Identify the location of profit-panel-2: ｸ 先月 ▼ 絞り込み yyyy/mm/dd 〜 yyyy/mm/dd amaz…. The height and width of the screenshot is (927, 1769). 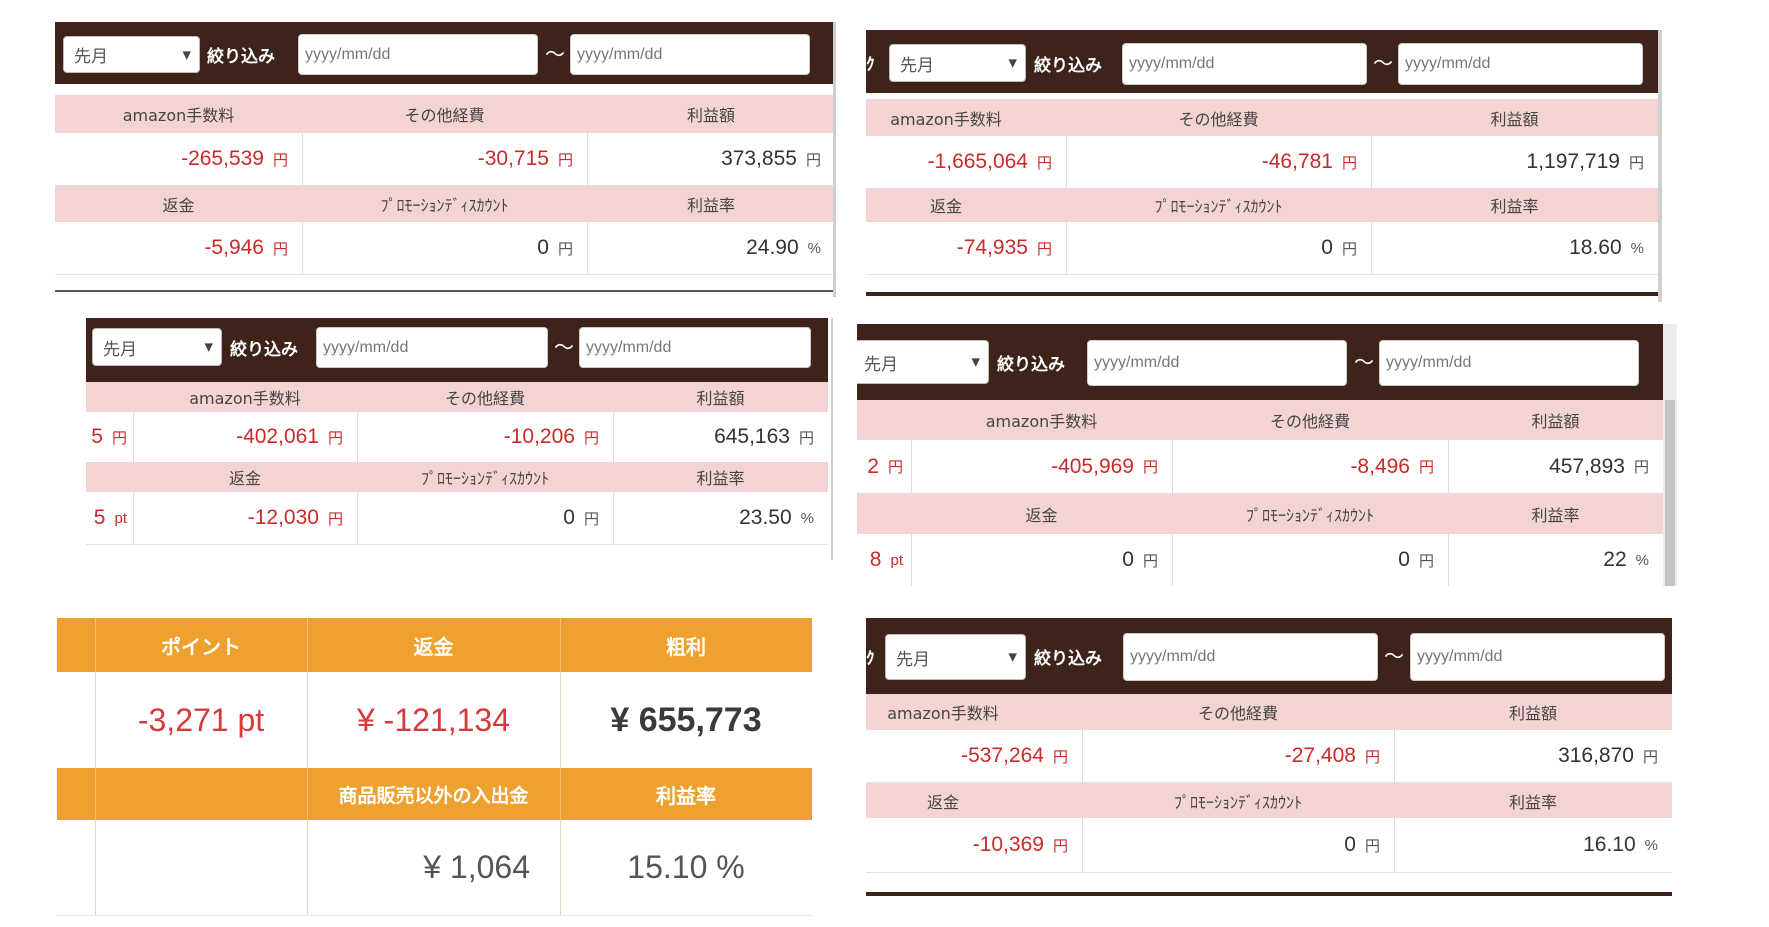
(1262, 166).